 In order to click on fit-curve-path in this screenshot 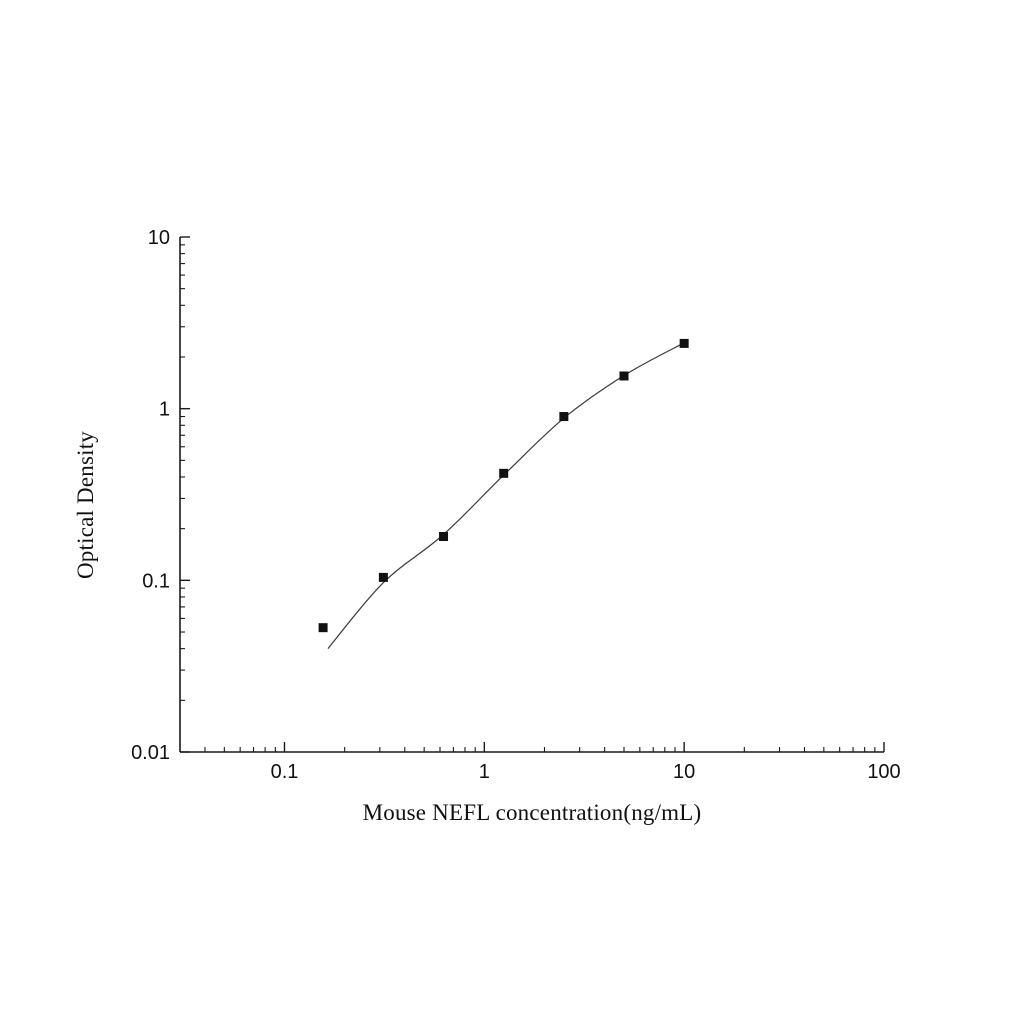, I will do `click(506, 495)`.